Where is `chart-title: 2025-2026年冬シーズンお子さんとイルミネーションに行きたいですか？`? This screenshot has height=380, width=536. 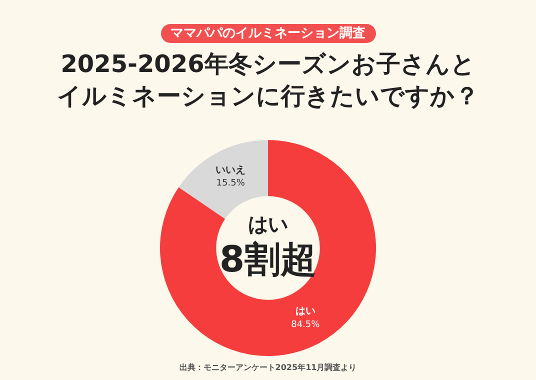
chart-title: 2025-2026年冬シーズンお子さんとイルミネーションに行きたいですか？ is located at coordinates (268, 80).